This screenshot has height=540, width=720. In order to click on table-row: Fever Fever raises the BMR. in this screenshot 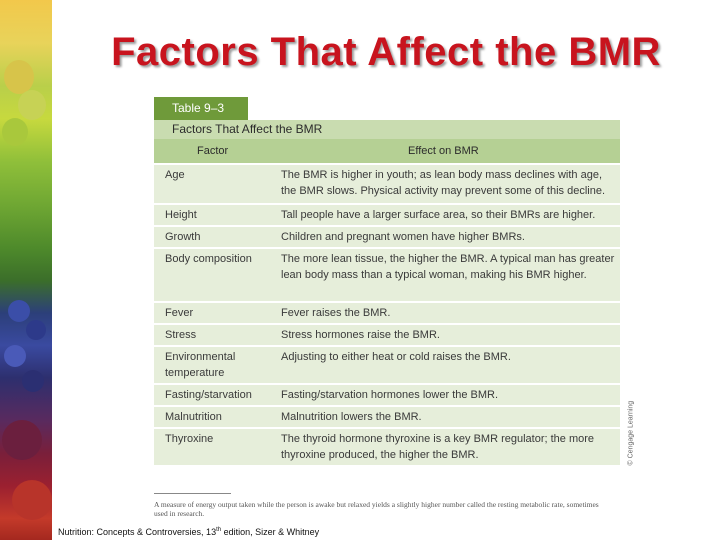, I will do `click(387, 312)`.